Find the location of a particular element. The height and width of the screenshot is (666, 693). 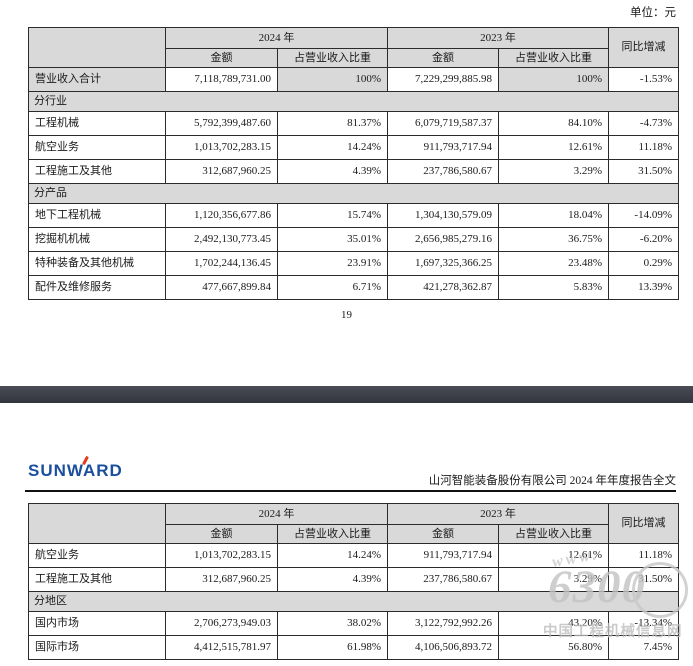

amount-2024: 7,118,789,731.00 is located at coordinates (221, 79).